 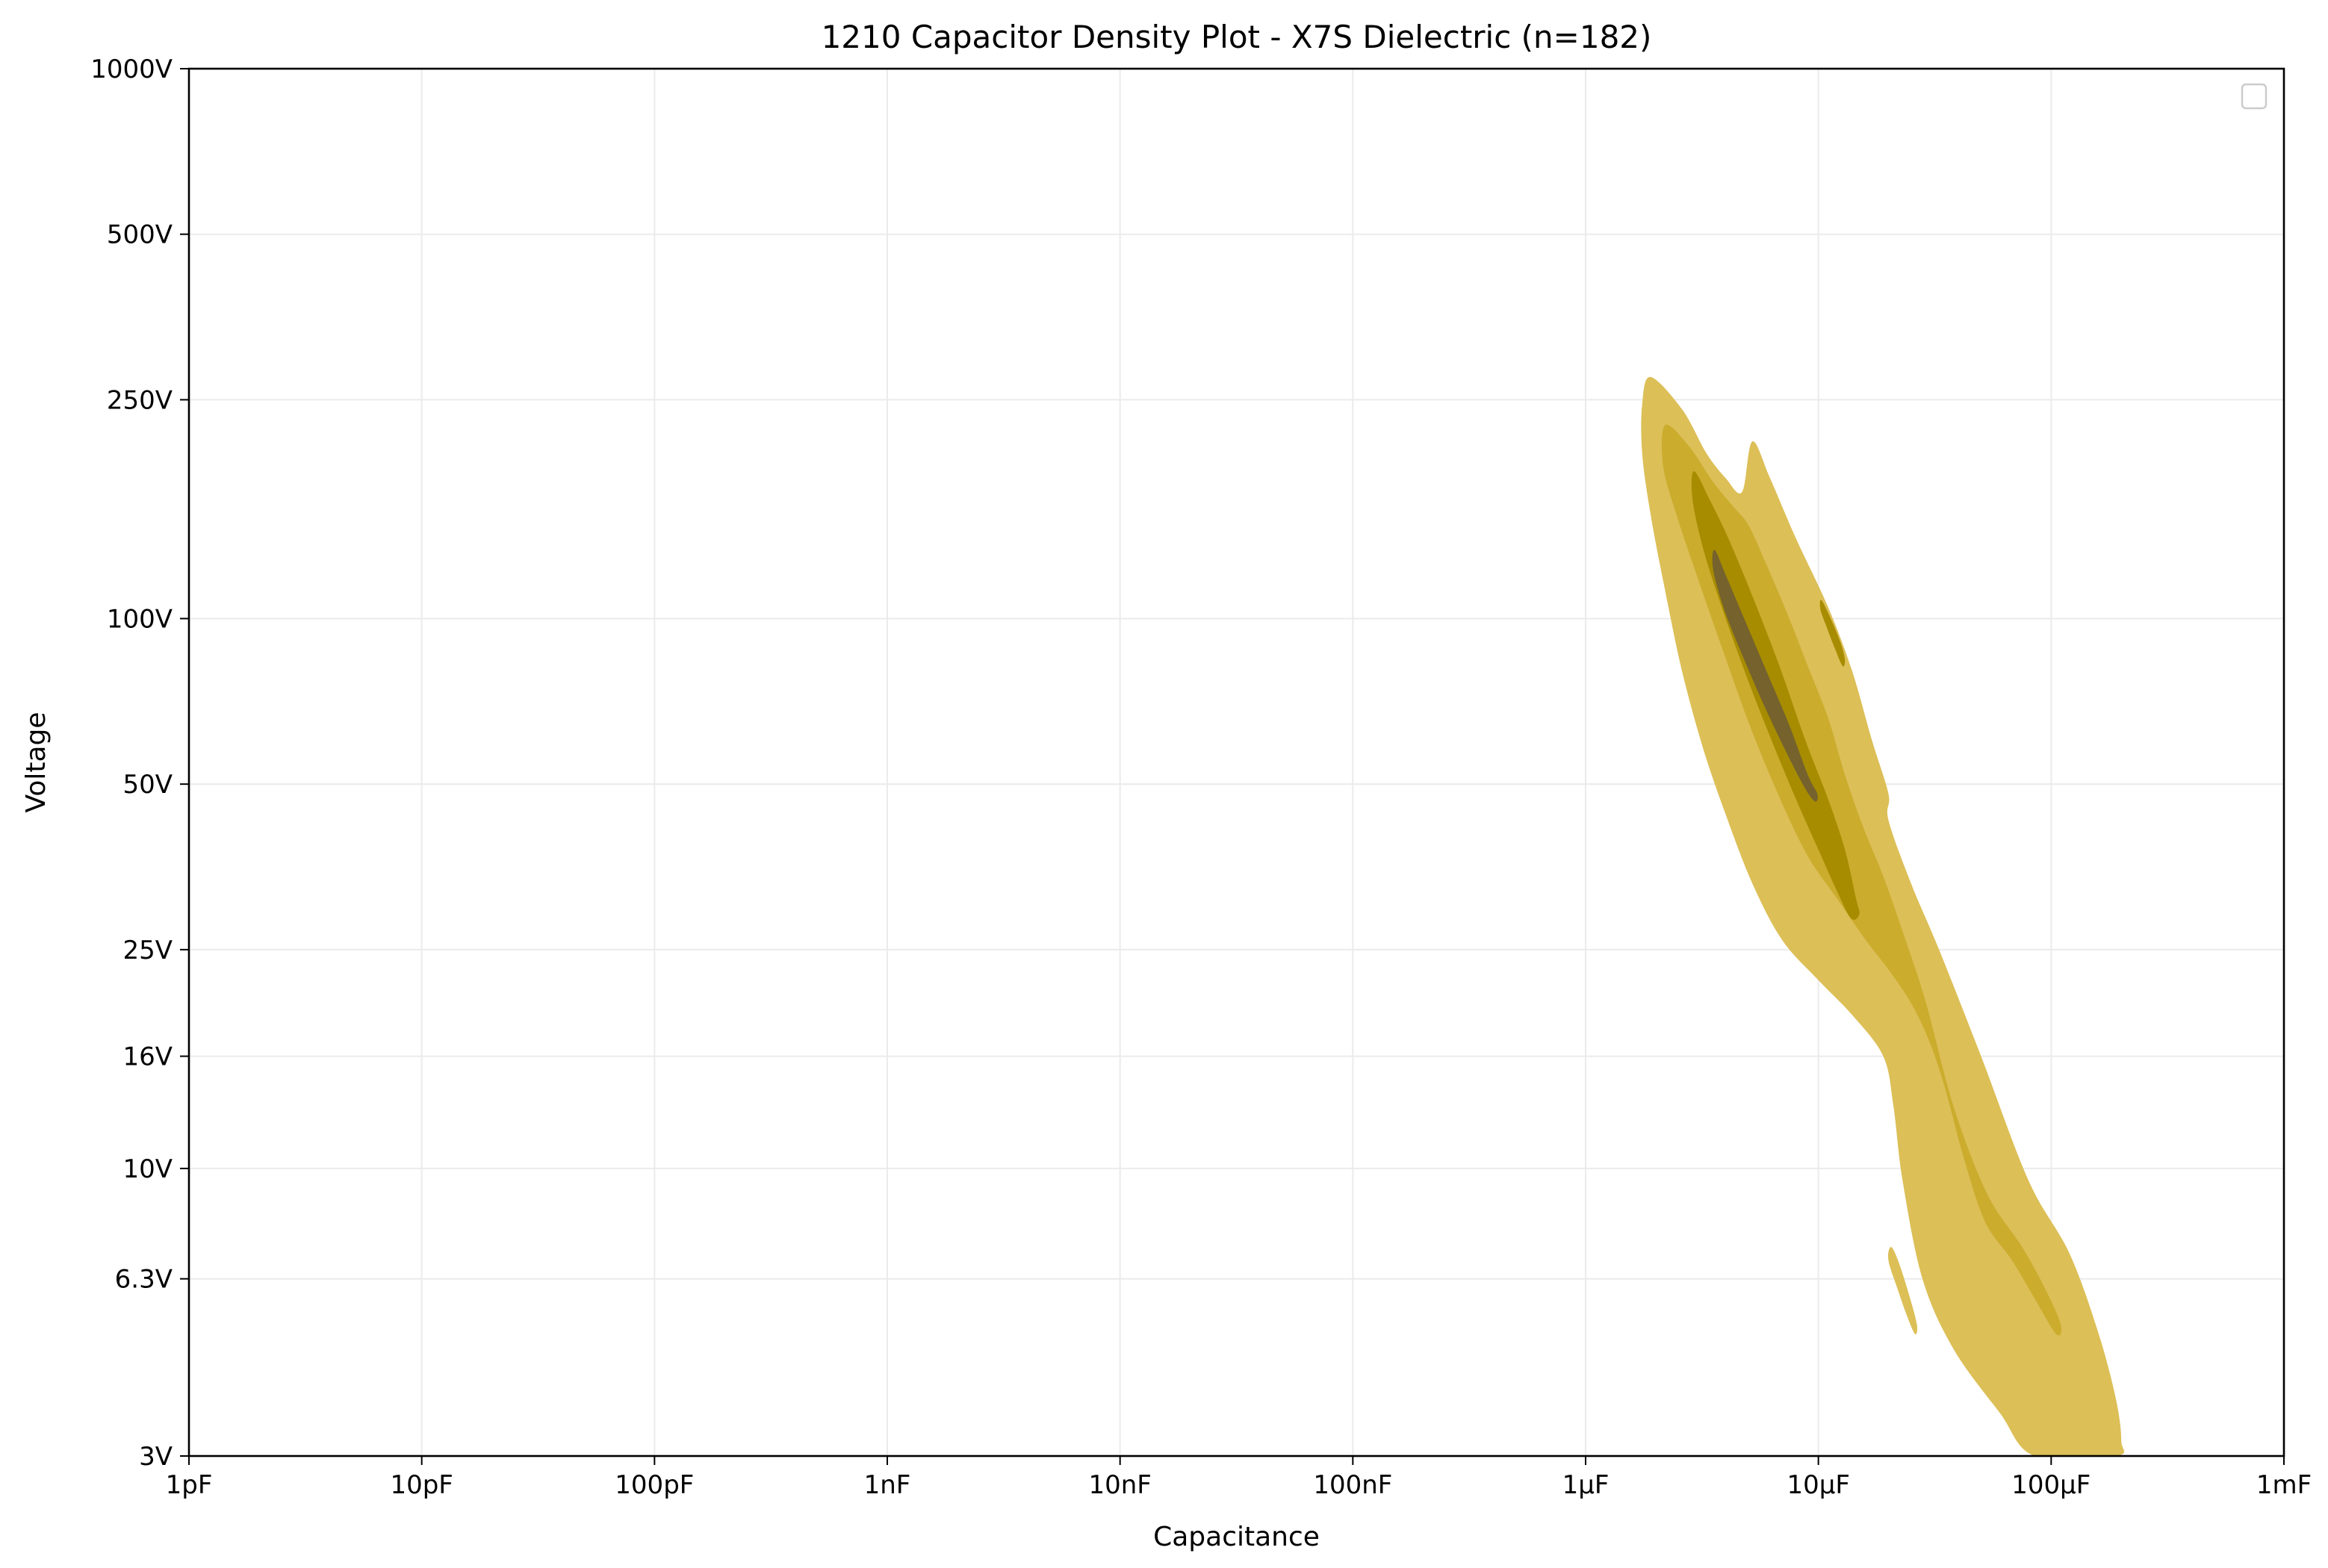 What do you see at coordinates (1765, 676) in the screenshot?
I see `density-level-4-region` at bounding box center [1765, 676].